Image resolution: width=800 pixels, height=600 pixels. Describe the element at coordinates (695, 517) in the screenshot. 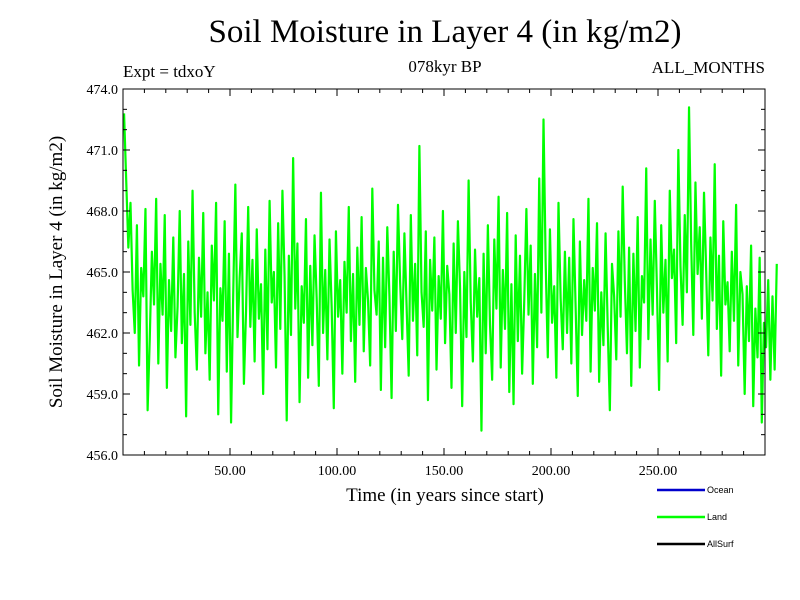

I see `legend: Ocean Land AllSurf` at that location.